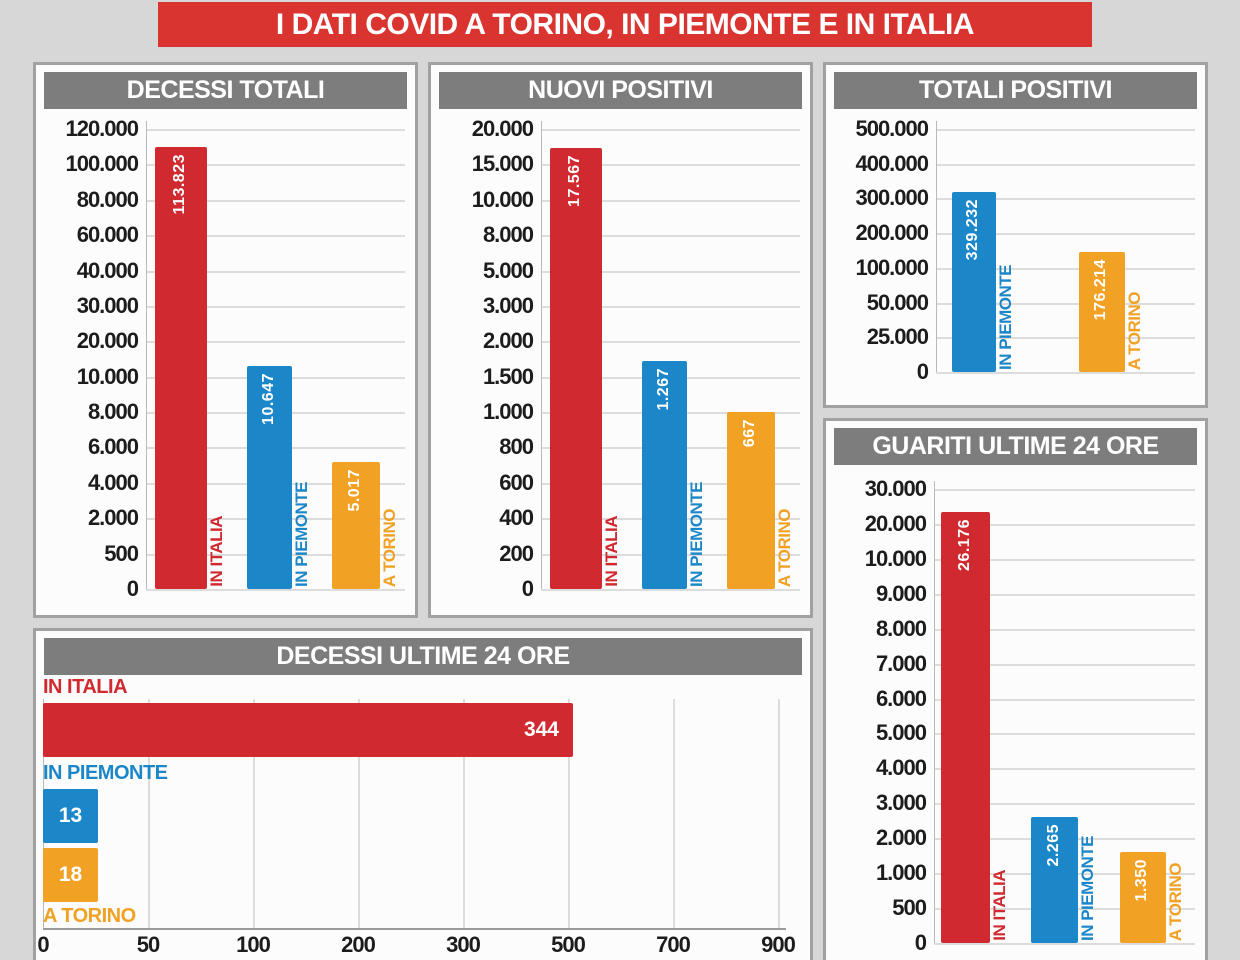 This screenshot has width=1240, height=960. What do you see at coordinates (179, 184) in the screenshot?
I see `bar-value-label: 113.823` at bounding box center [179, 184].